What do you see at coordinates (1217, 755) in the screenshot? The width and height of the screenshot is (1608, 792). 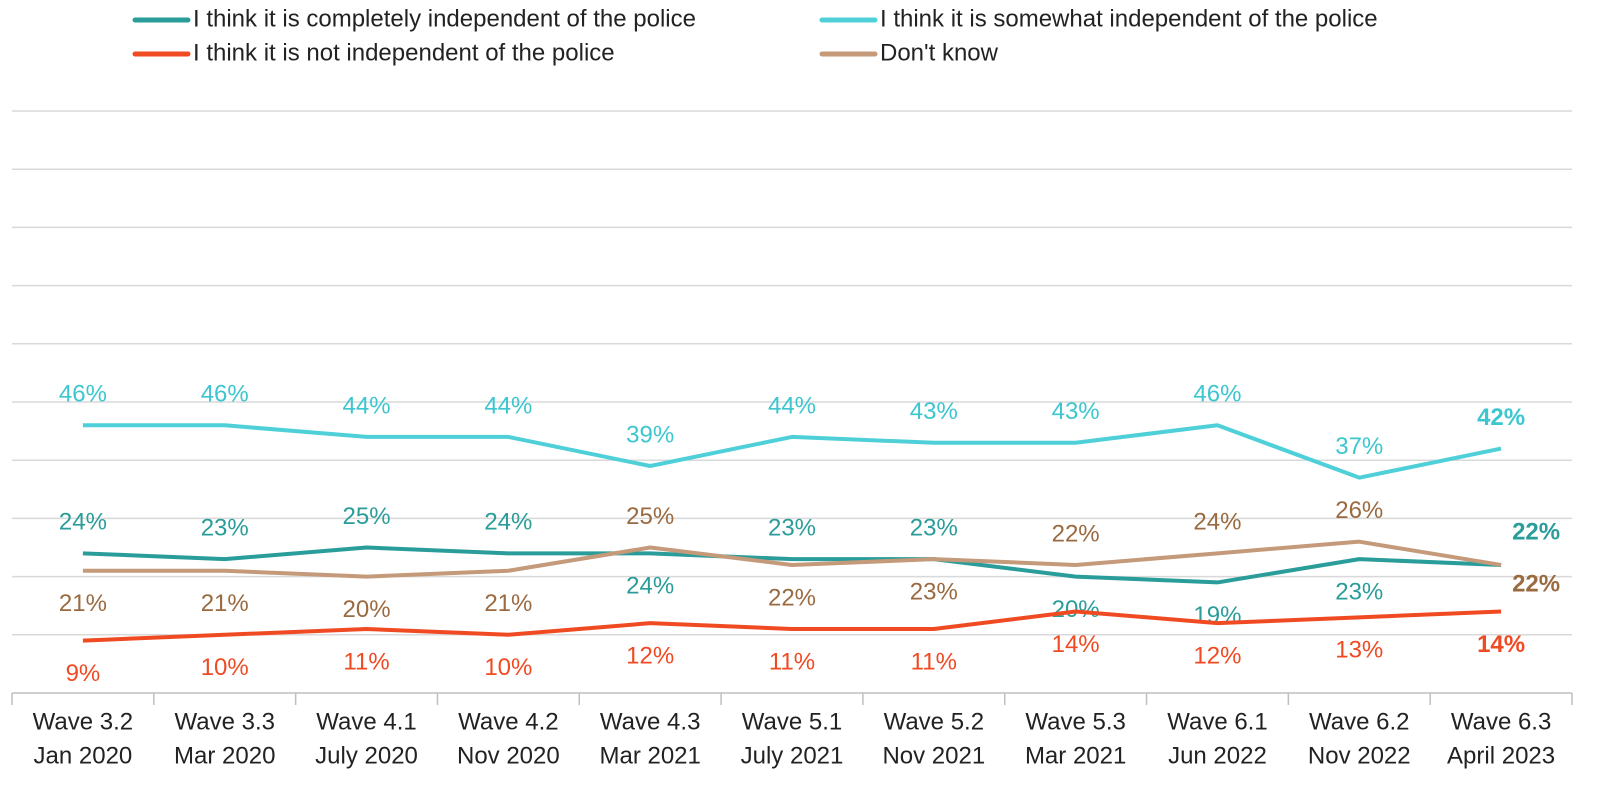 I see `x-tick-label: Jun 2022` at bounding box center [1217, 755].